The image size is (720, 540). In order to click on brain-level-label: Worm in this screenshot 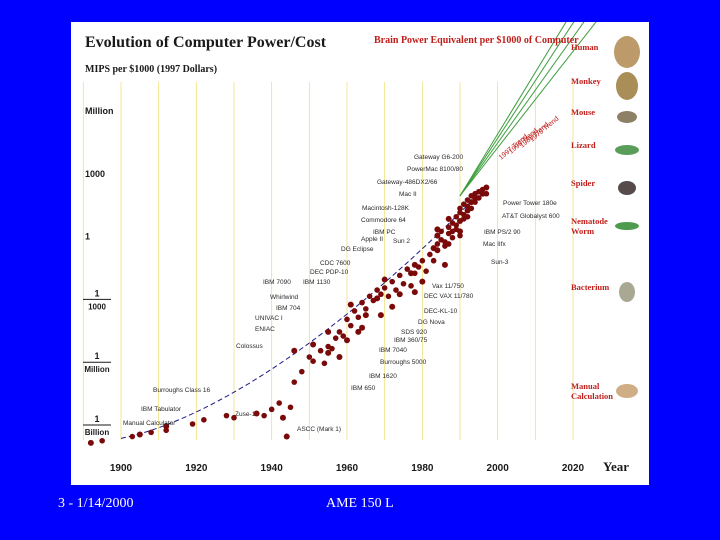, I will do `click(582, 231)`.